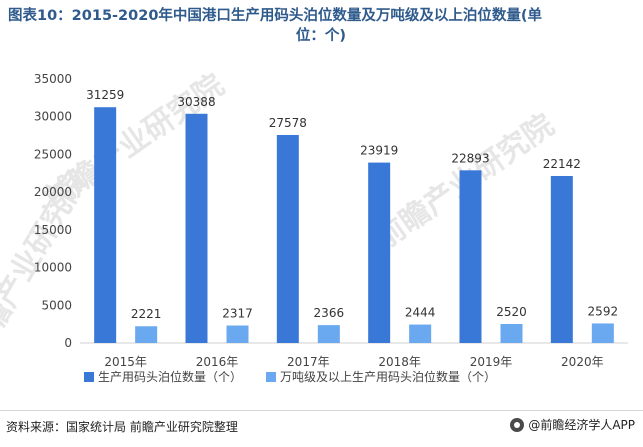 The image size is (643, 447). Describe the element at coordinates (308, 362) in the screenshot. I see `x-tick-label: 2017年` at that location.